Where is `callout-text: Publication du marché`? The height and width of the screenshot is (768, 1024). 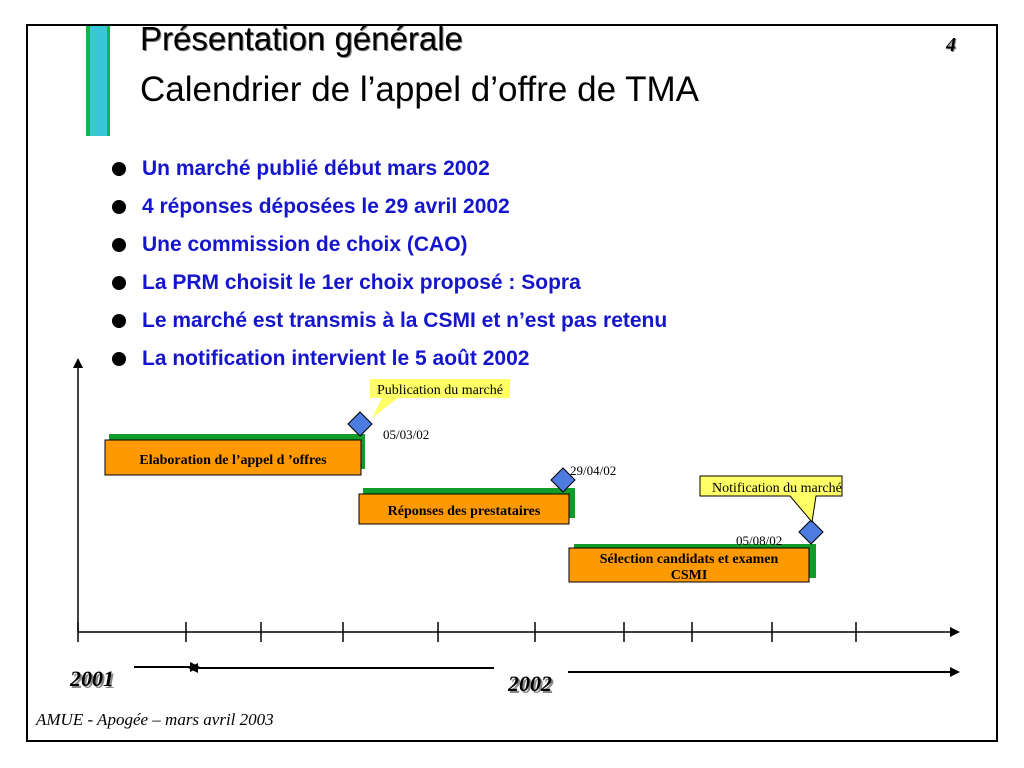 callout-text: Publication du marché is located at coordinates (440, 390).